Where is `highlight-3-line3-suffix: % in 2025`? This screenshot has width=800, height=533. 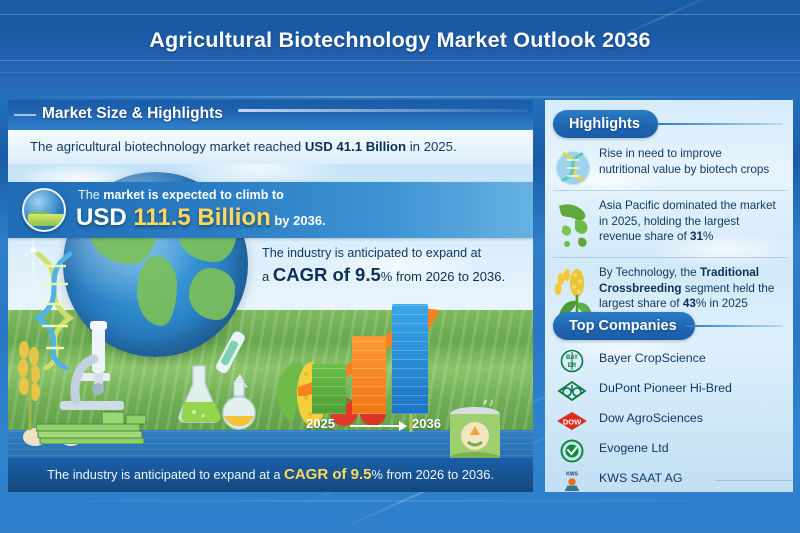 highlight-3-line3-suffix: % in 2025 is located at coordinates (721, 303).